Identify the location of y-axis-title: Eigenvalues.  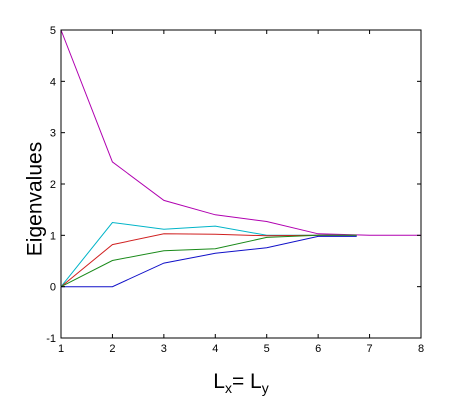
(35, 199).